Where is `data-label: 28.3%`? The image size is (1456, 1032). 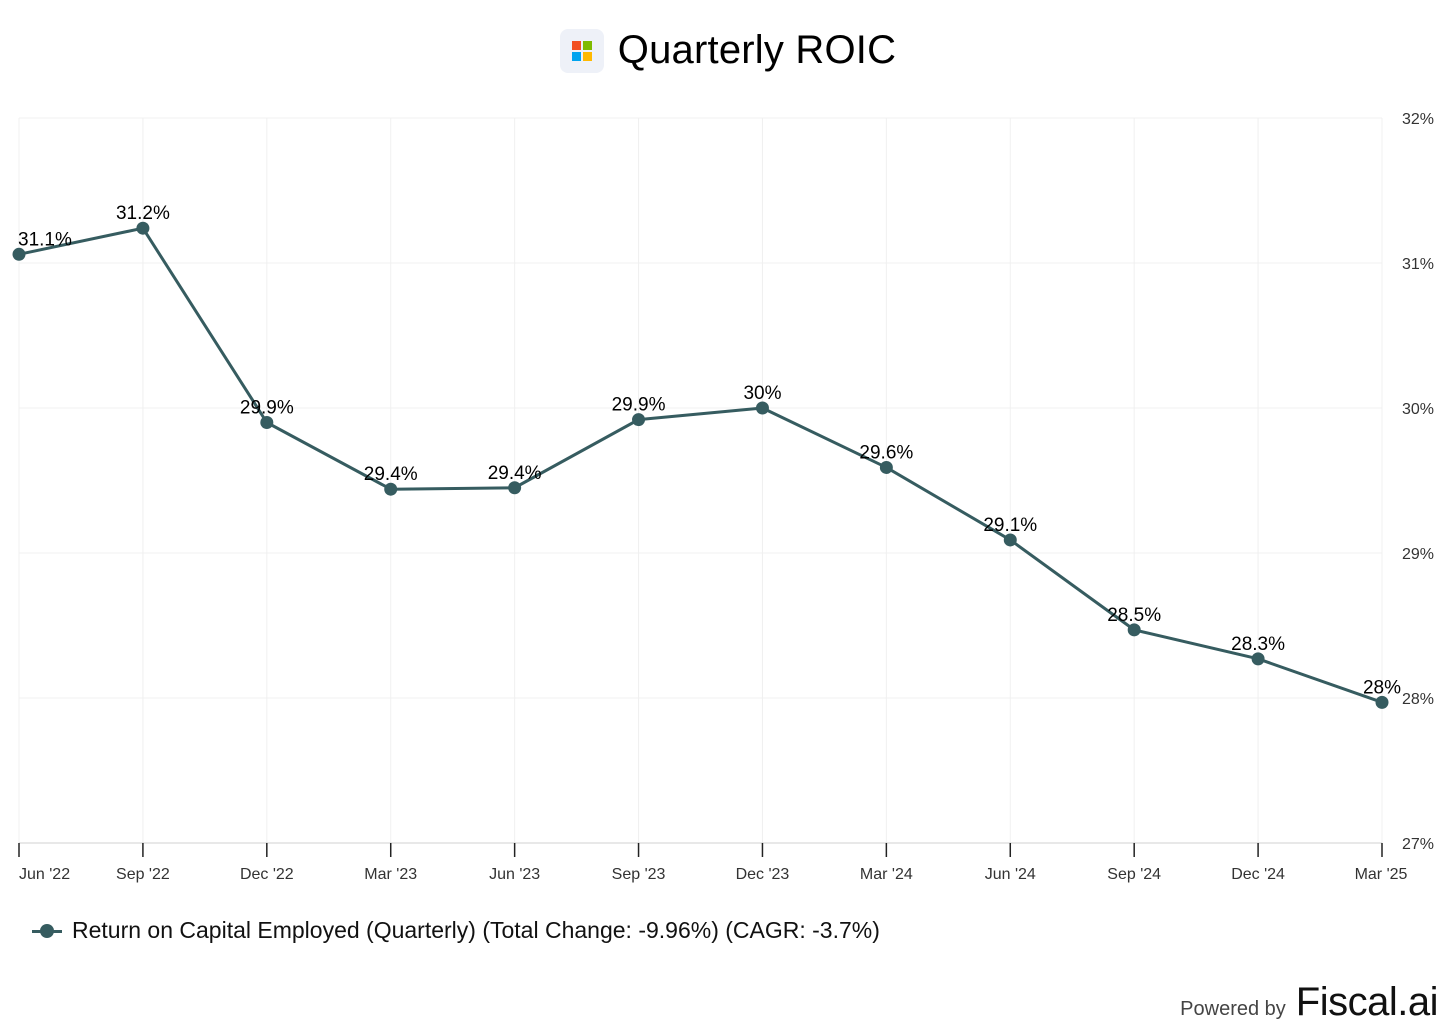
data-label: 28.3% is located at coordinates (1258, 644).